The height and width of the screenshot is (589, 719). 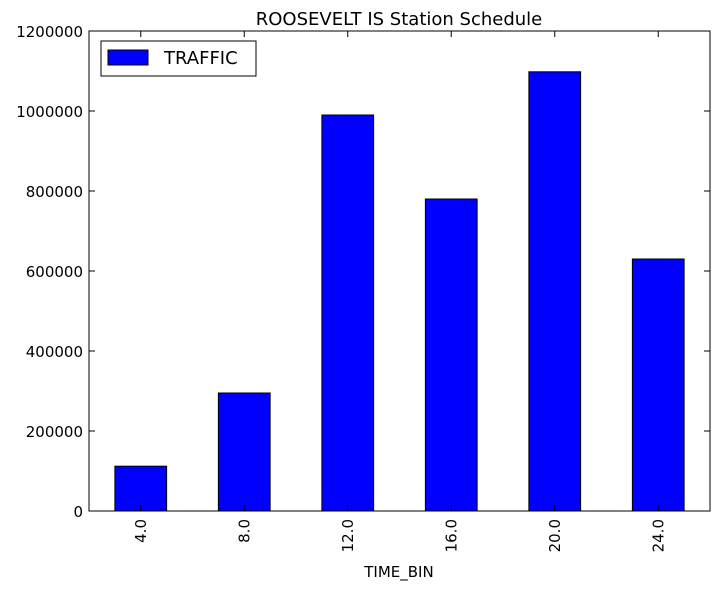 What do you see at coordinates (244, 452) in the screenshot?
I see `bar-8.0` at bounding box center [244, 452].